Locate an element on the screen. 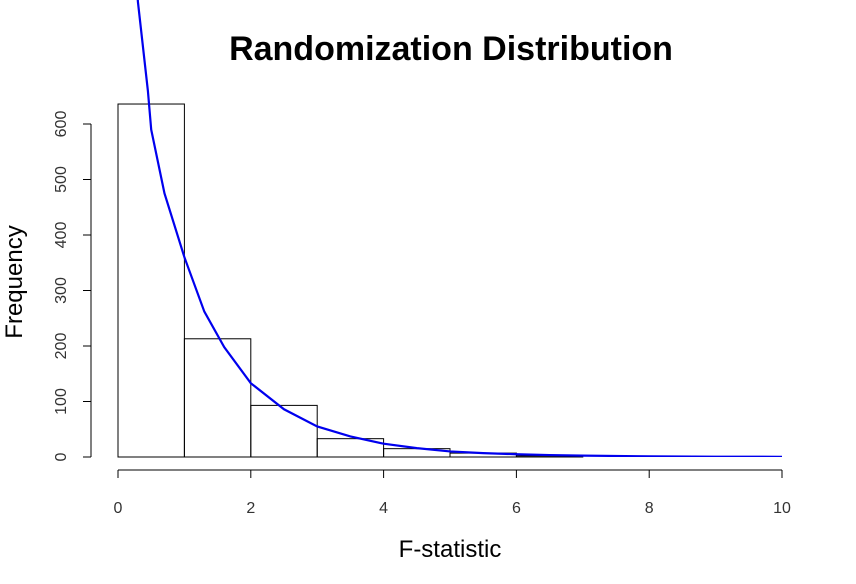 Image resolution: width=856 pixels, height=584 pixels. y-tick-label: 400 is located at coordinates (61, 235).